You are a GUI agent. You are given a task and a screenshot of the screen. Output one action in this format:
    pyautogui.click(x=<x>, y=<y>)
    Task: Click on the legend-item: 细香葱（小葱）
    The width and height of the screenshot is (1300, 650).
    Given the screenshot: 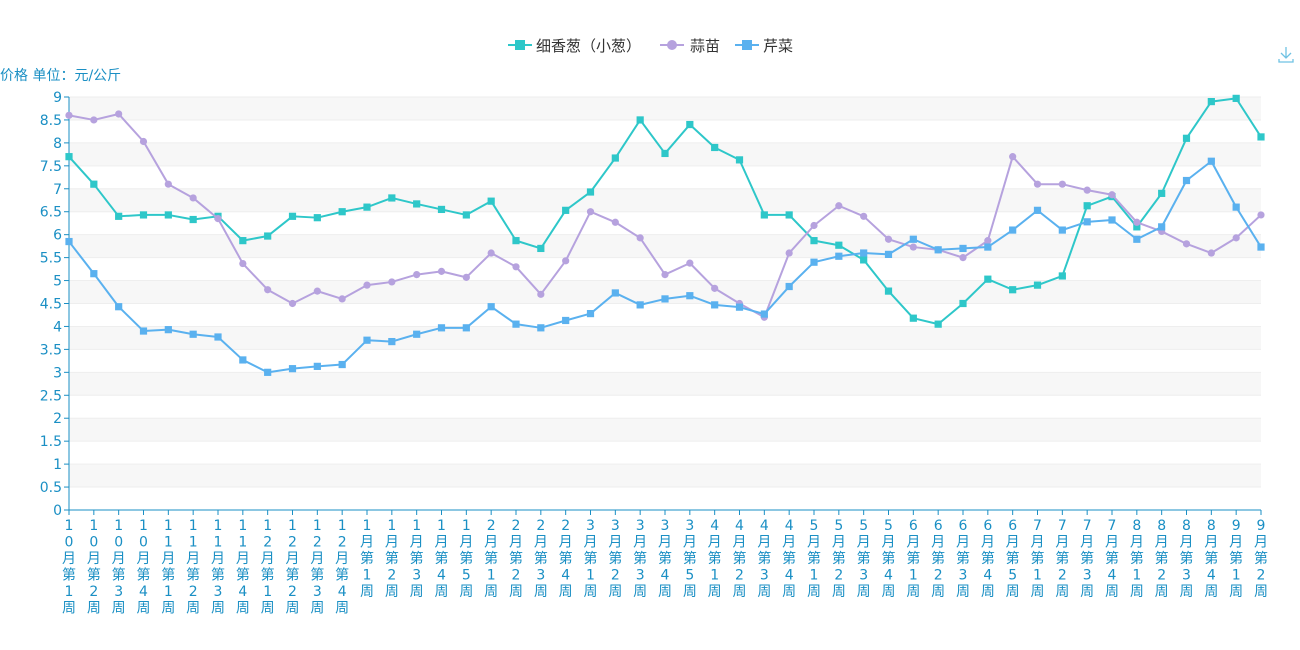 What is the action you would take?
    pyautogui.click(x=574, y=46)
    